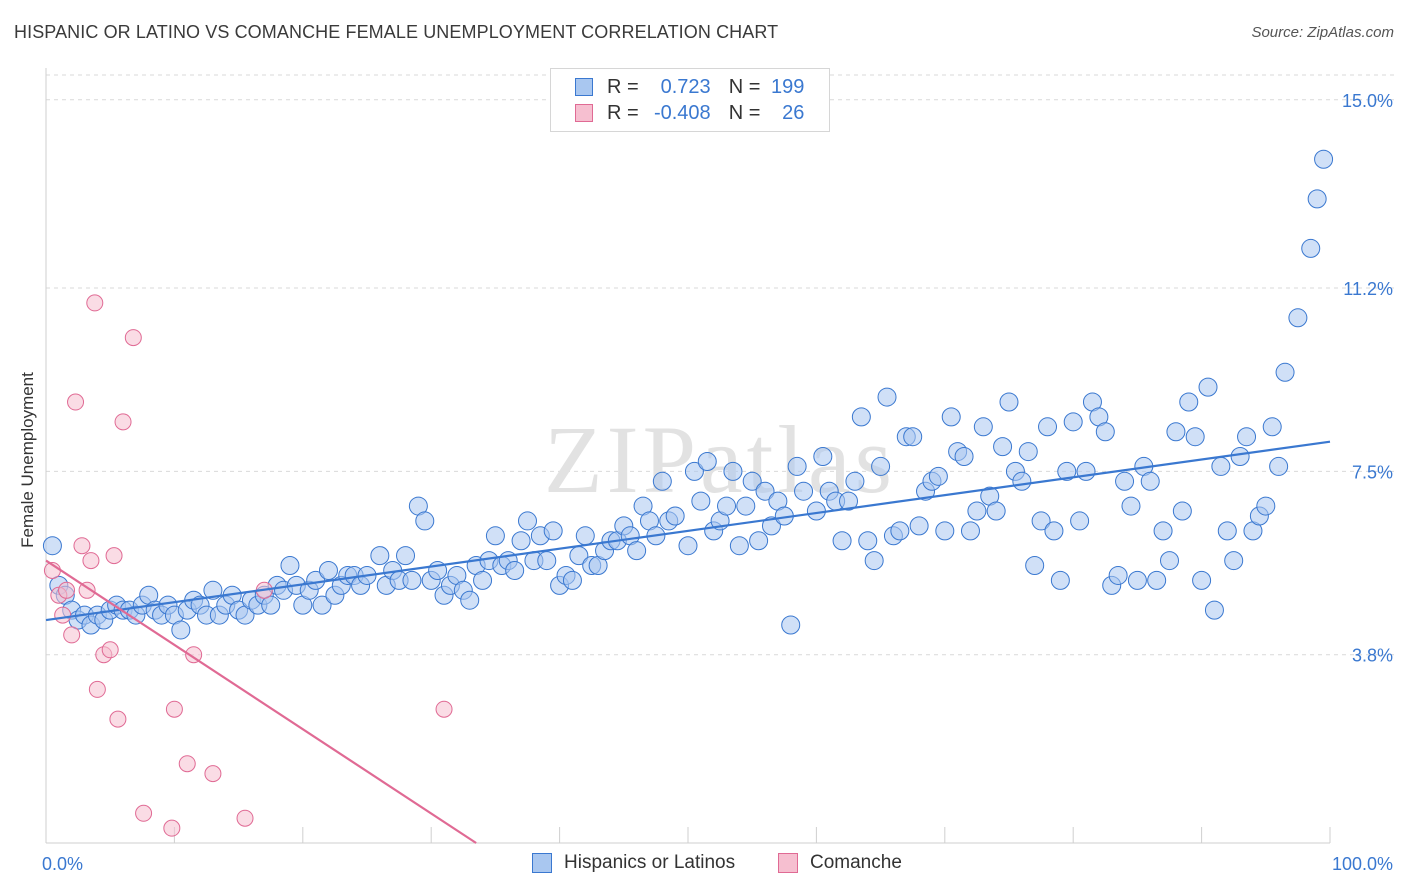 Image resolution: width=1406 pixels, height=892 pixels. Describe the element at coordinates (1372, 656) in the screenshot. I see `y-tick-label: 3.8%` at that location.